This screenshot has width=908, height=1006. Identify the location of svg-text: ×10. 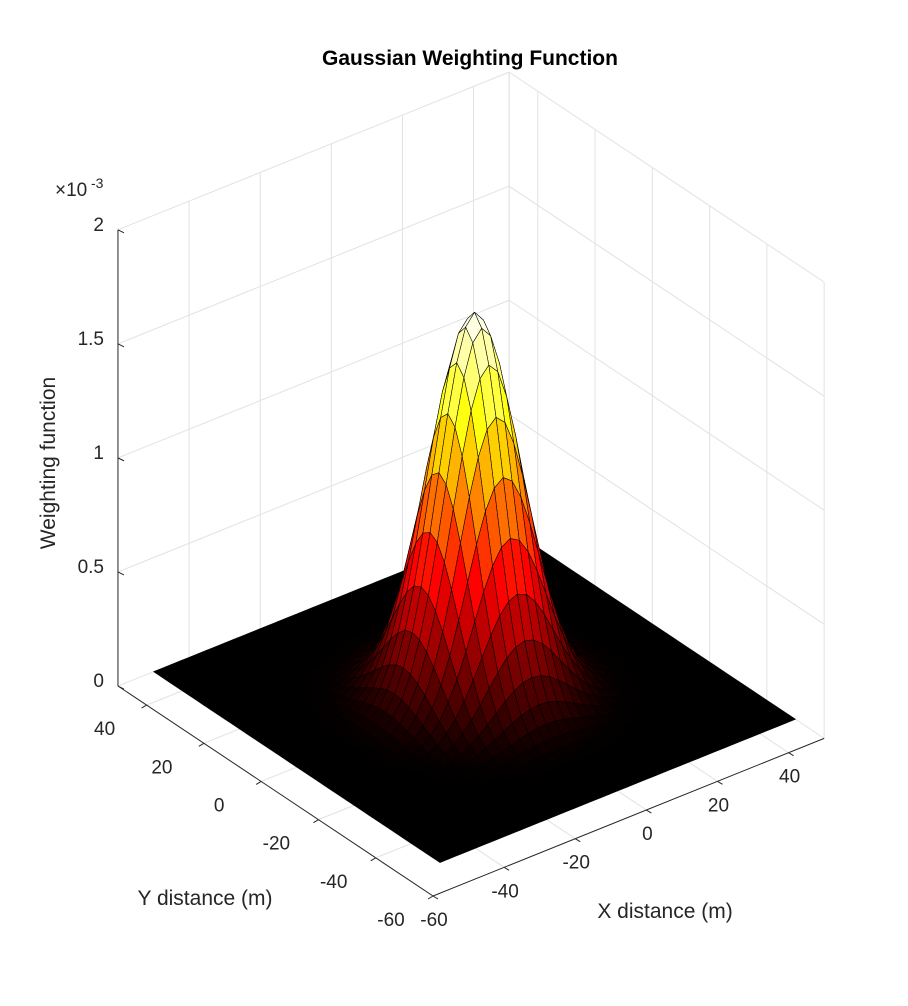
(71, 190).